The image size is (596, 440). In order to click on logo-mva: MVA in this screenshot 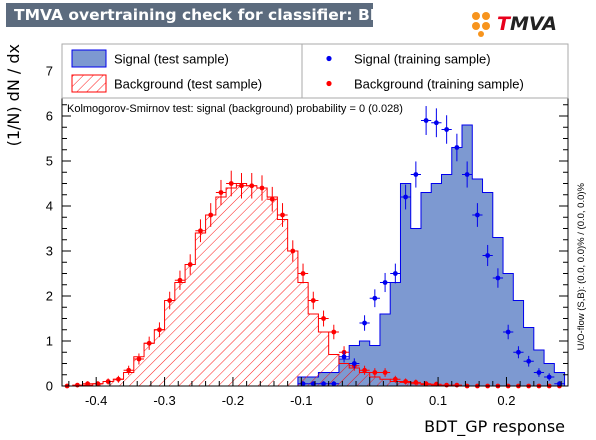, I will do `click(533, 24)`.